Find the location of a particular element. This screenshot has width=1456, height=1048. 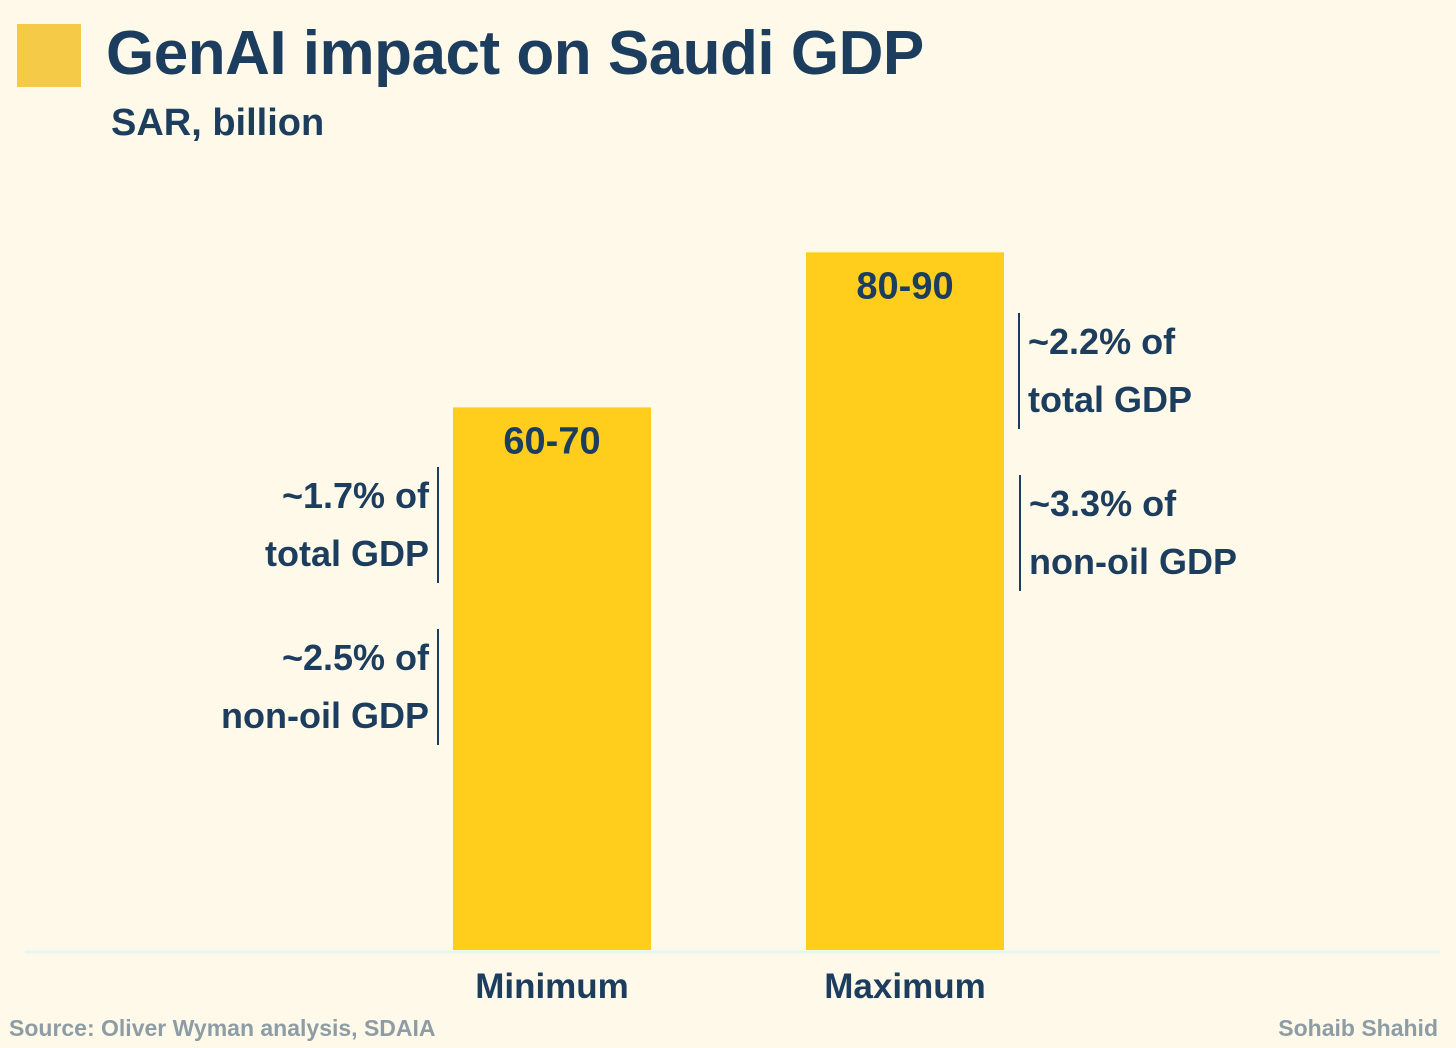

annotation-min-total: ~1.7% of total GDP is located at coordinates (352, 525).